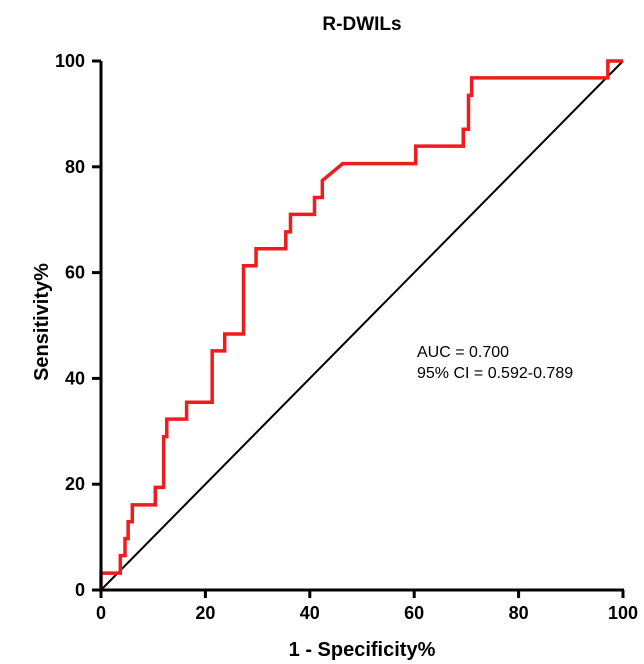 The image size is (644, 664). What do you see at coordinates (42, 322) in the screenshot?
I see `y-axis-label: Sensitivity%` at bounding box center [42, 322].